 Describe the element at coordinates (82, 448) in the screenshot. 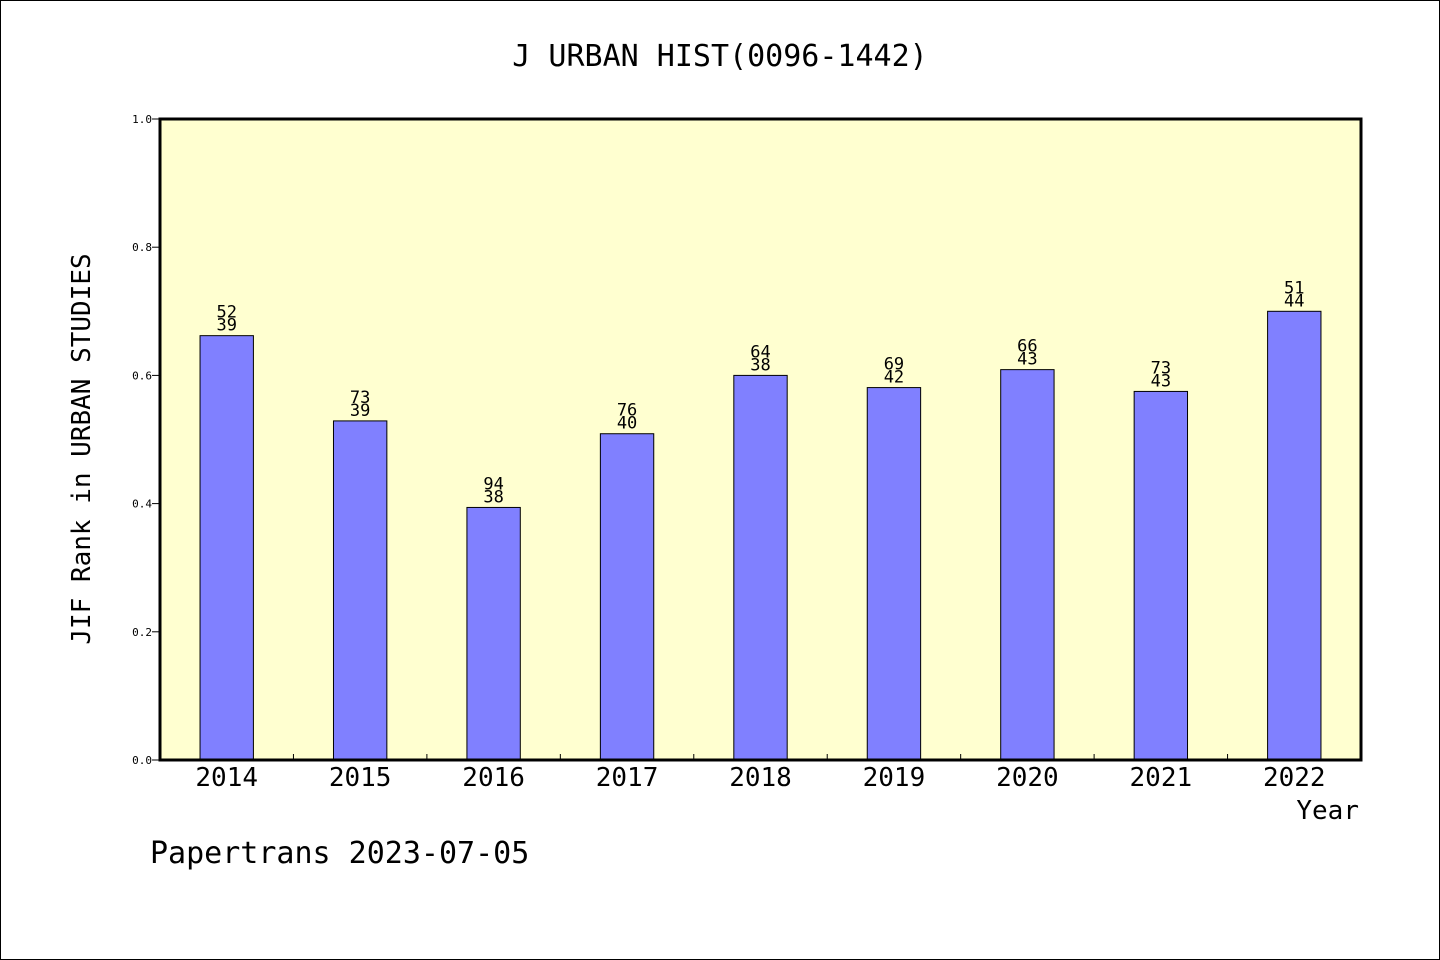

I see `y-axis-label: JIF Rank in URBAN STUDIES` at that location.